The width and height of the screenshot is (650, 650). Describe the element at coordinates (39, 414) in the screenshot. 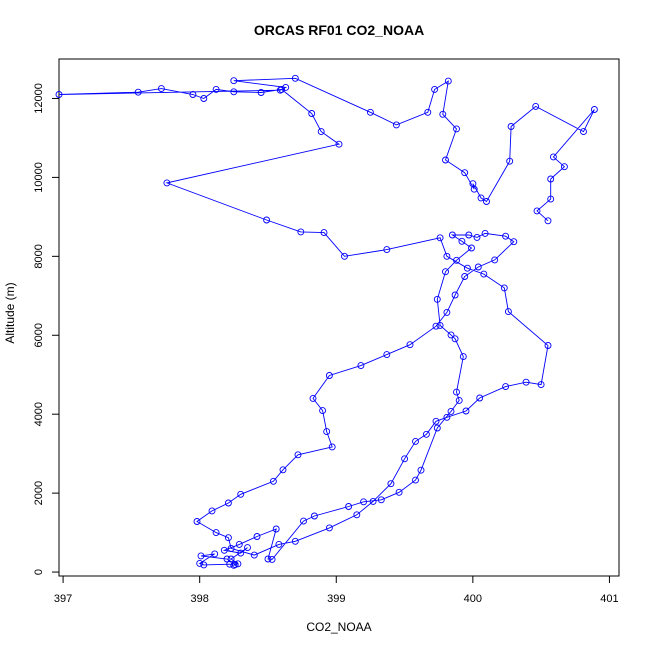

I see `y-tick-label: 4000` at that location.